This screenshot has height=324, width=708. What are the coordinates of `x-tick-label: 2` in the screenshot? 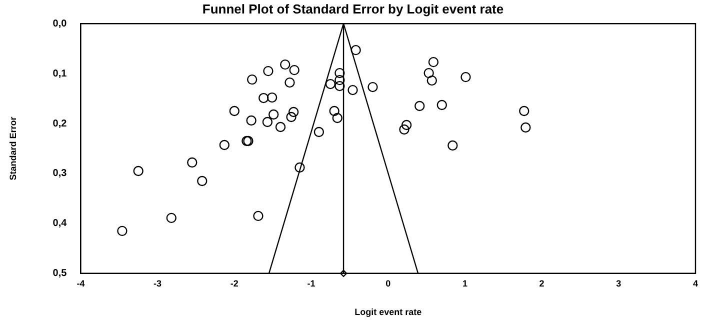 It's located at (541, 283).